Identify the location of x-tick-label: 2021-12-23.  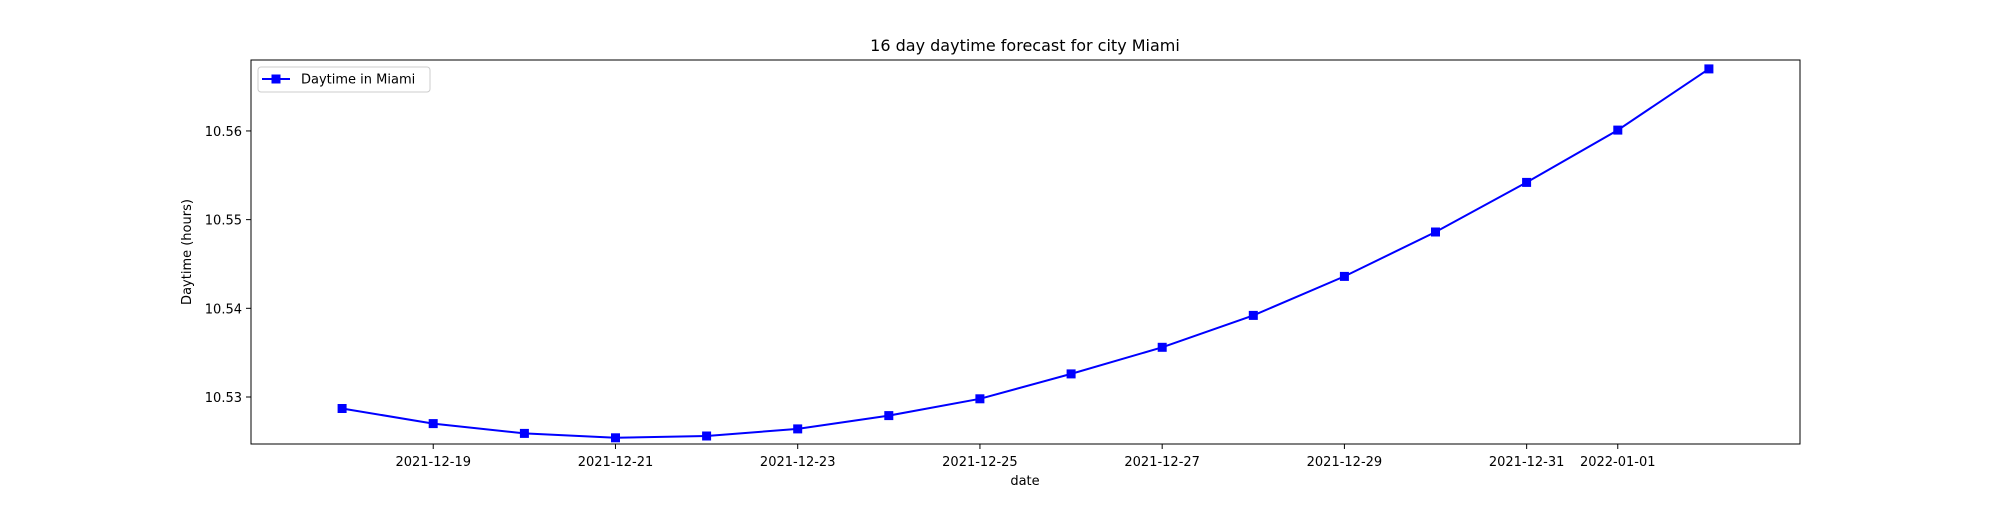
(798, 462).